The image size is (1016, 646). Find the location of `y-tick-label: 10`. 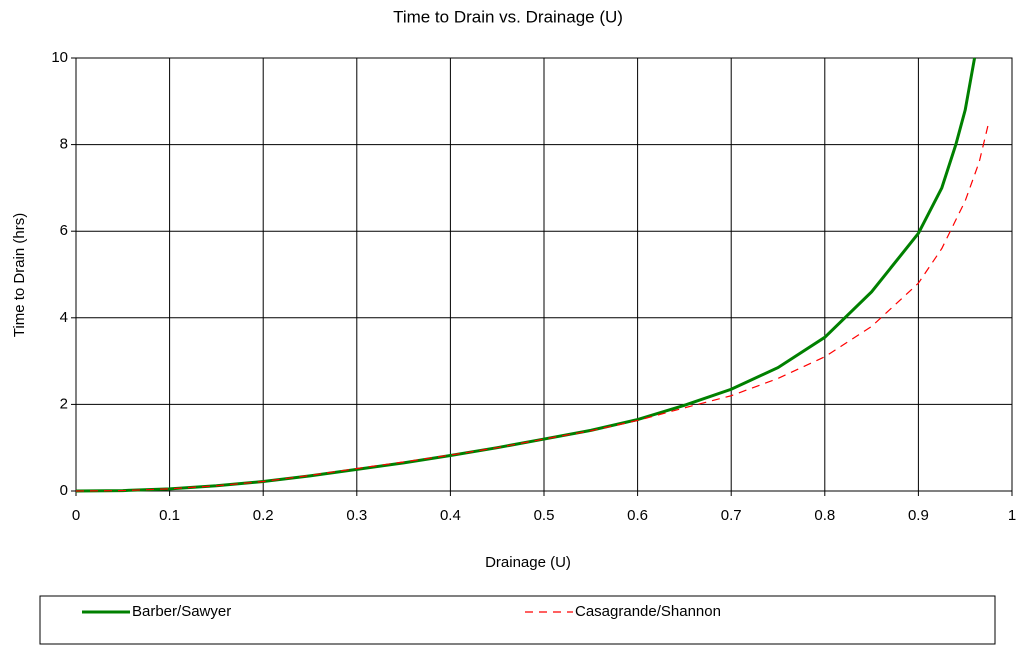

y-tick-label: 10 is located at coordinates (59, 57).